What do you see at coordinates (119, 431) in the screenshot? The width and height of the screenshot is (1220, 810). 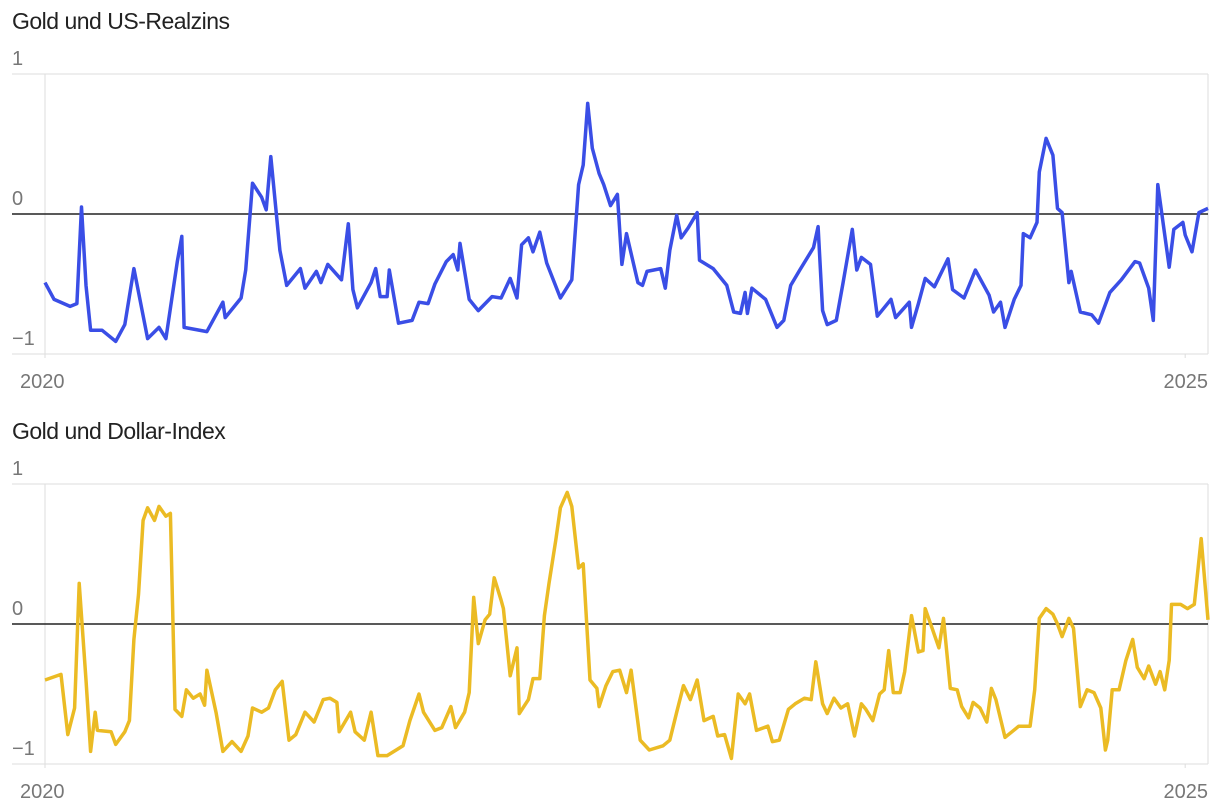 I see `chart-title: Gold und Dollar-Index` at bounding box center [119, 431].